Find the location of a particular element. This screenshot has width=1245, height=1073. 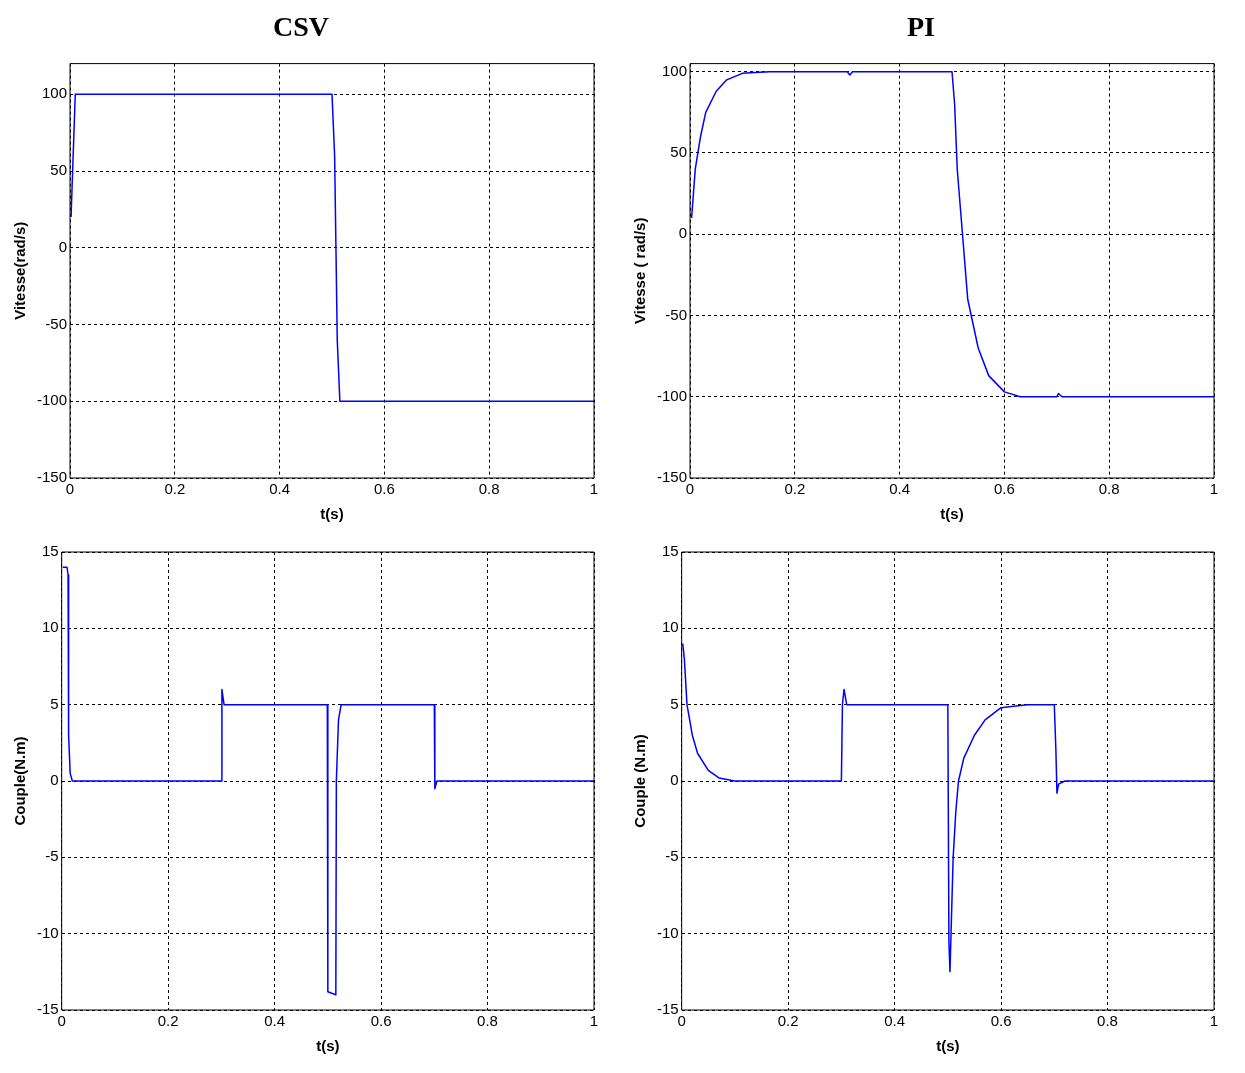

y-axis-title: Couple (N.m) is located at coordinates (640, 781).